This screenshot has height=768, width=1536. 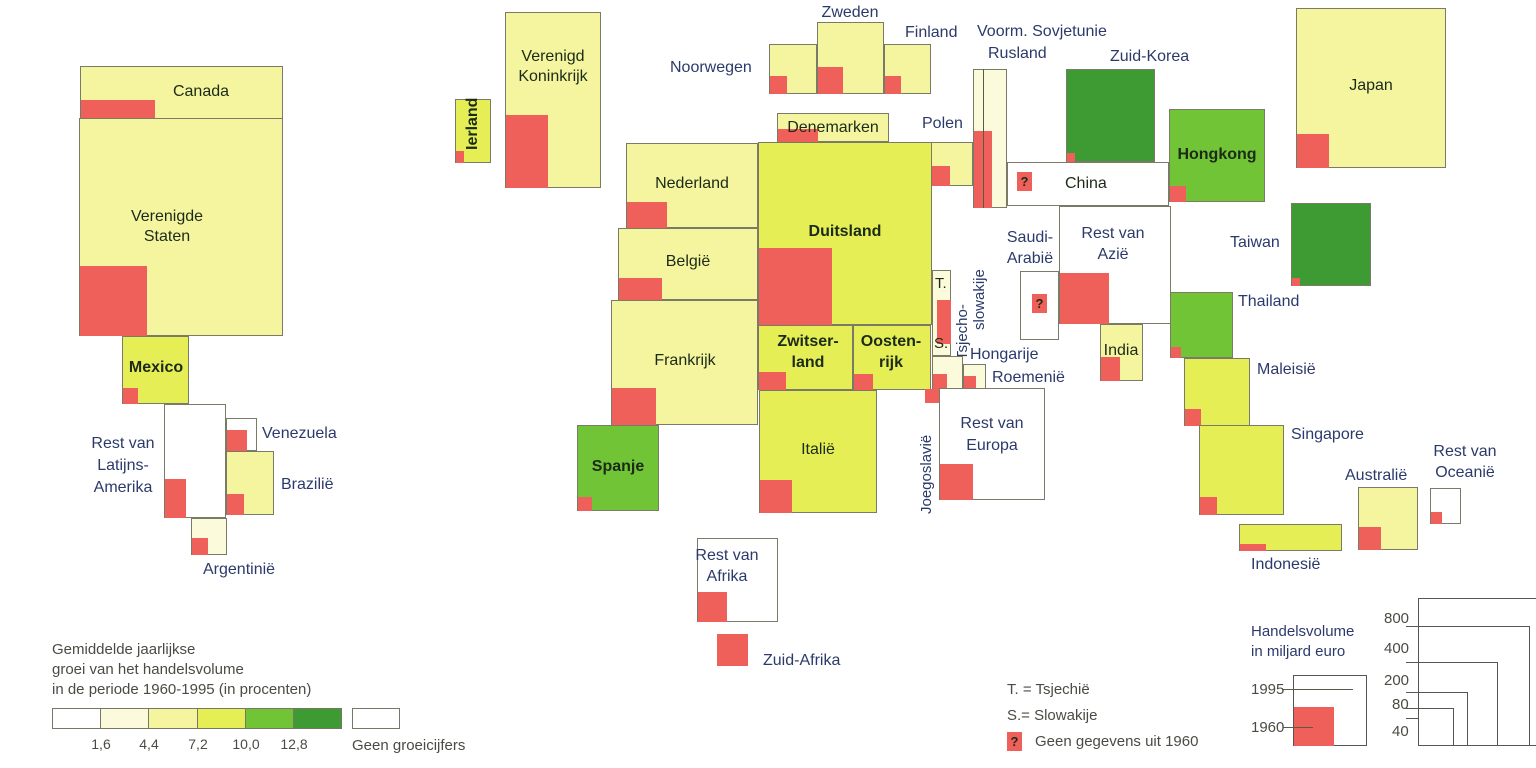 What do you see at coordinates (818, 449) in the screenshot?
I see `label-italie: Italië` at bounding box center [818, 449].